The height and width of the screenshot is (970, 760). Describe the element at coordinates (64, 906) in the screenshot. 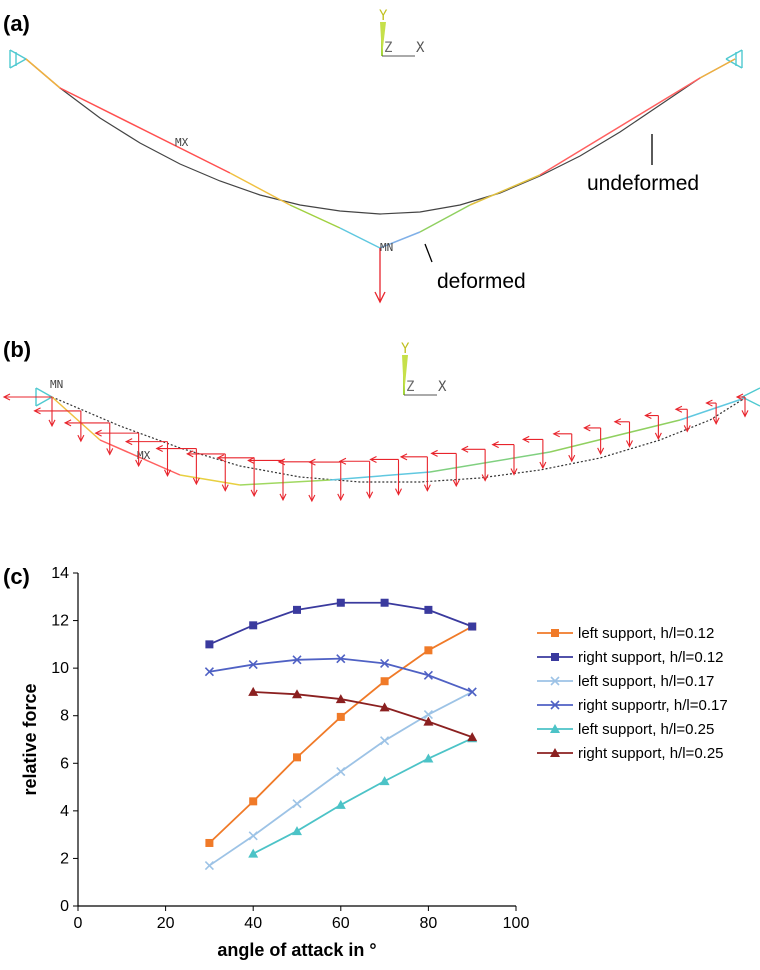

I see `y-tick-label: 0` at that location.